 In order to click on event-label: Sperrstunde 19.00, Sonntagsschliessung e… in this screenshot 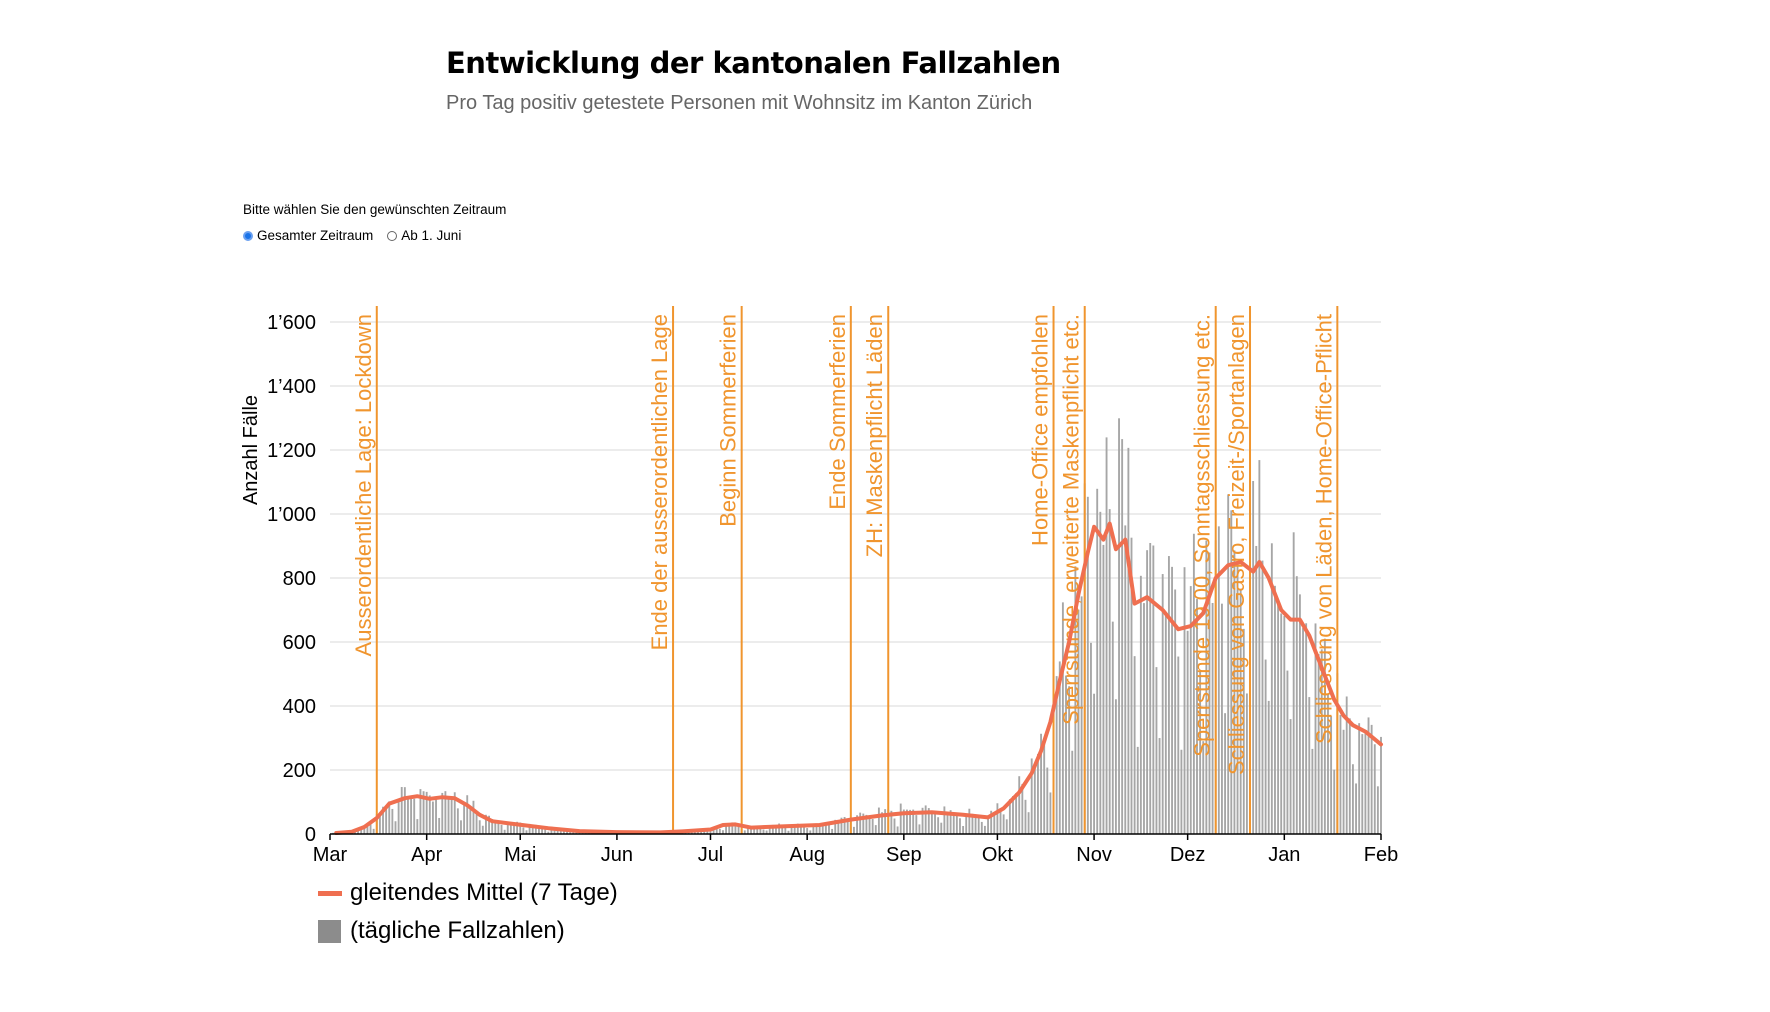, I will do `click(1202, 535)`.